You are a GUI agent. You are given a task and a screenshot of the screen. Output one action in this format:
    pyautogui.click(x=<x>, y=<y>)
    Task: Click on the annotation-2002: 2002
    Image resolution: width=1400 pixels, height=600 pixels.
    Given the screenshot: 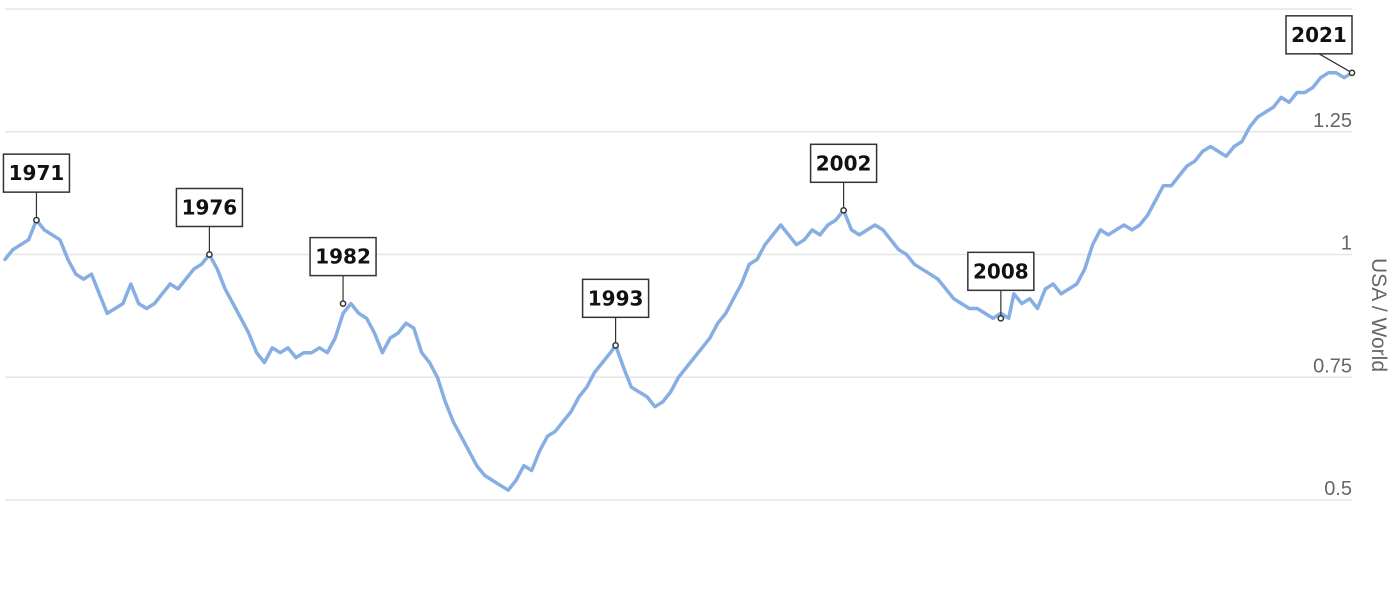 What is the action you would take?
    pyautogui.click(x=843, y=178)
    